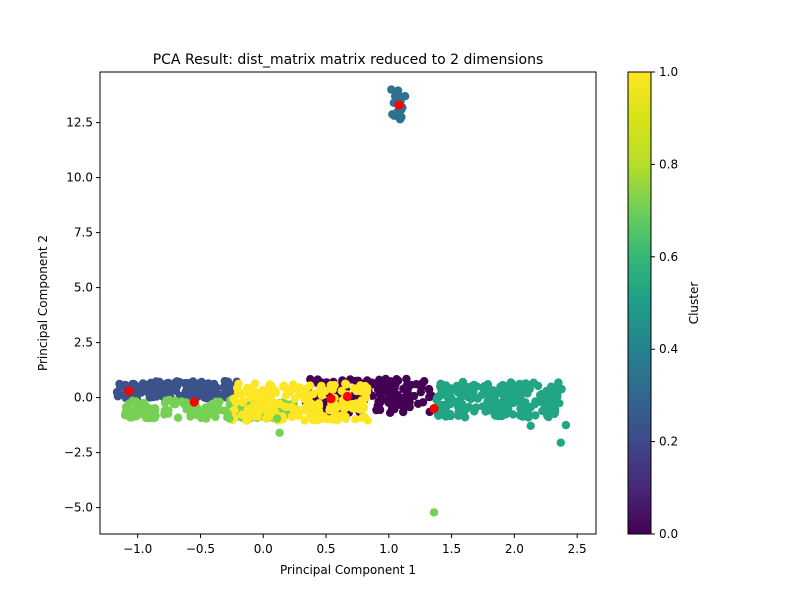 The image size is (800, 600). What do you see at coordinates (668, 257) in the screenshot?
I see `colorbar-tick-label: 0.6` at bounding box center [668, 257].